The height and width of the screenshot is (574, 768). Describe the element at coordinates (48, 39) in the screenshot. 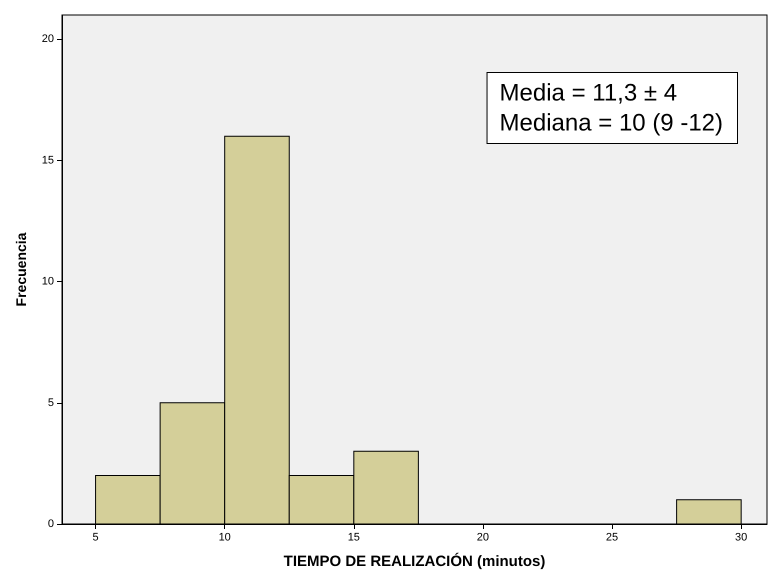

I see `y-tick-label: 20` at that location.